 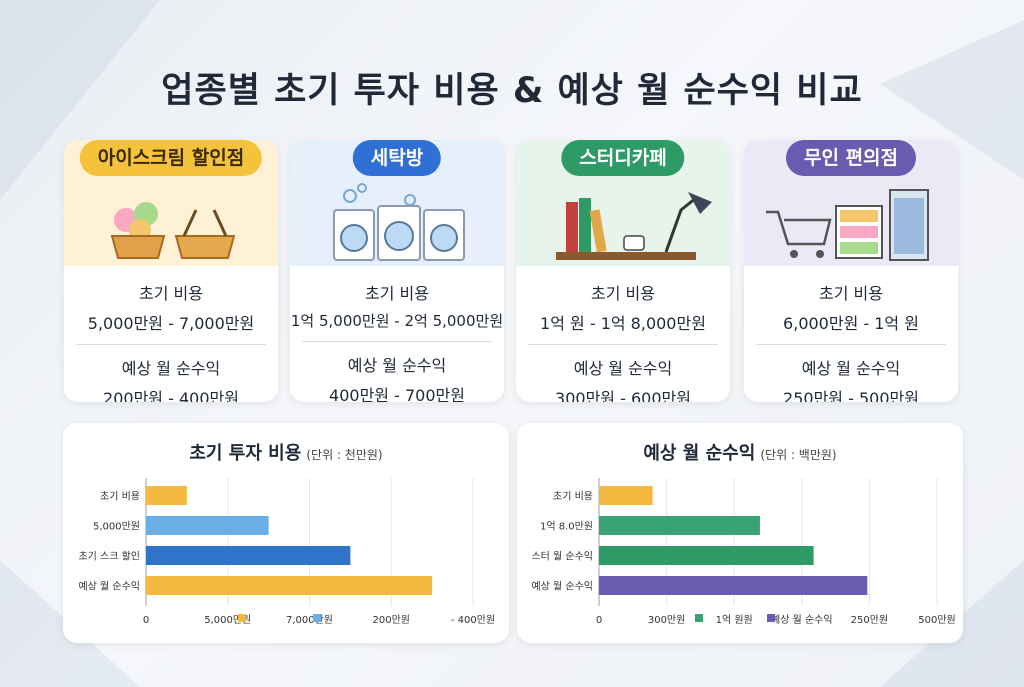 I want to click on cost-value: 6,000만원 - 1억 원, so click(x=851, y=323).